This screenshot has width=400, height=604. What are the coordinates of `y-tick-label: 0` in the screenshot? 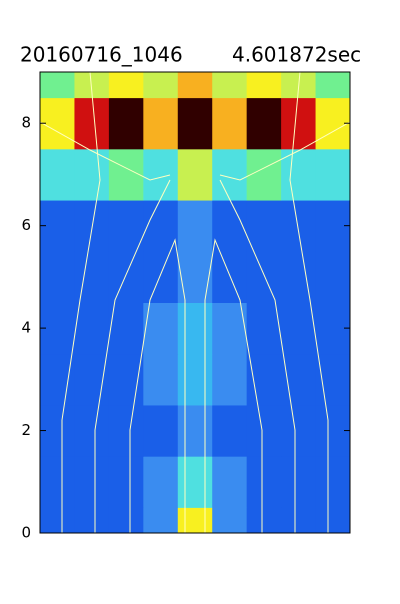 It's located at (26, 533).